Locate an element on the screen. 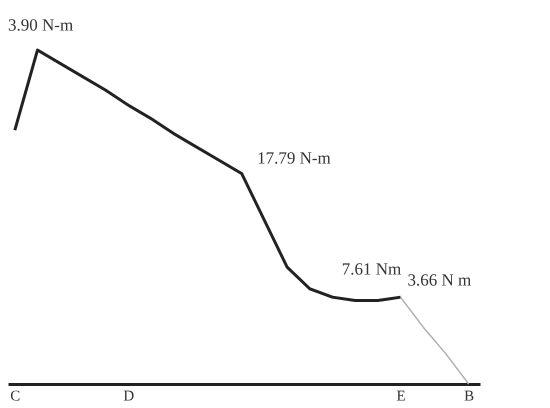  x-tick-label: E is located at coordinates (401, 396).